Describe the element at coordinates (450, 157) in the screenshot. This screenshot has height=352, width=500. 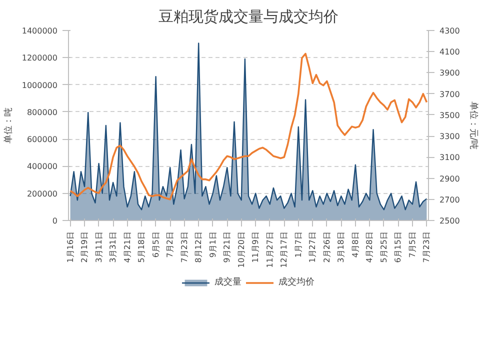
I see `y2-tick-label: 3100` at that location.